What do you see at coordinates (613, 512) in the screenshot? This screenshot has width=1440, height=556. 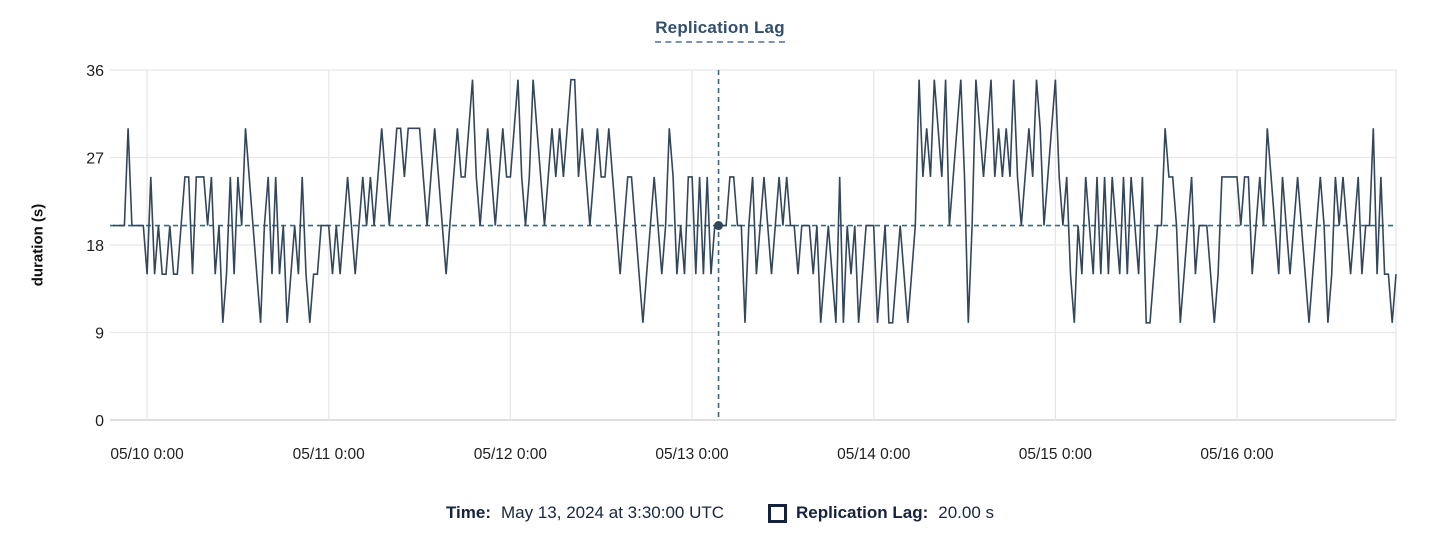 I see `tooltip-time-value: May 13, 2024 at 3:30:00 UTC` at bounding box center [613, 512].